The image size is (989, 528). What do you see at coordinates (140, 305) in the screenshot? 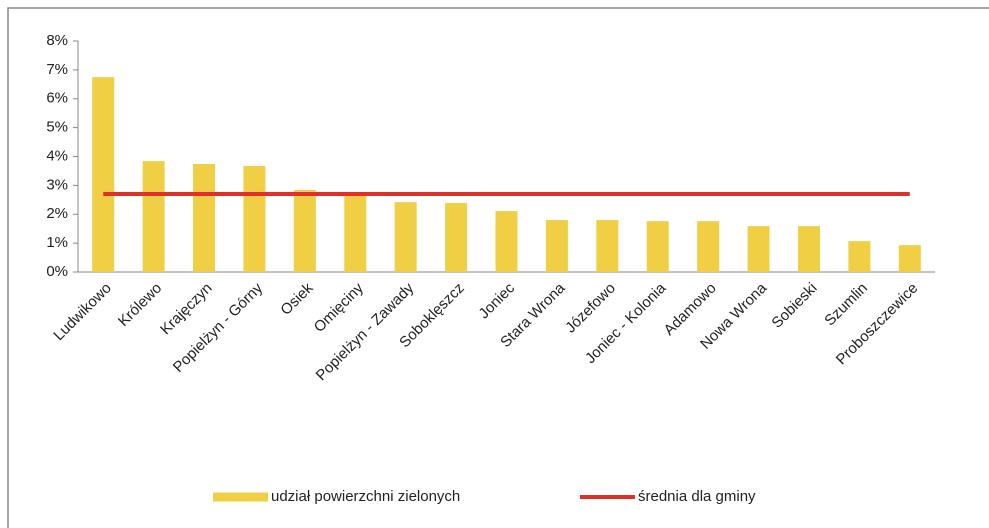
I see `x-tick-label: Królewo` at bounding box center [140, 305].